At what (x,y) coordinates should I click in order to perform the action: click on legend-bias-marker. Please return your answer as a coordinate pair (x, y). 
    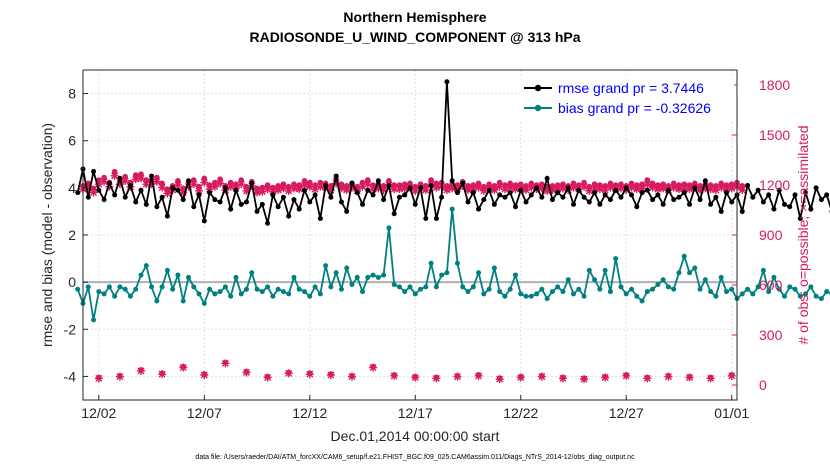
    Looking at the image, I should click on (538, 108).